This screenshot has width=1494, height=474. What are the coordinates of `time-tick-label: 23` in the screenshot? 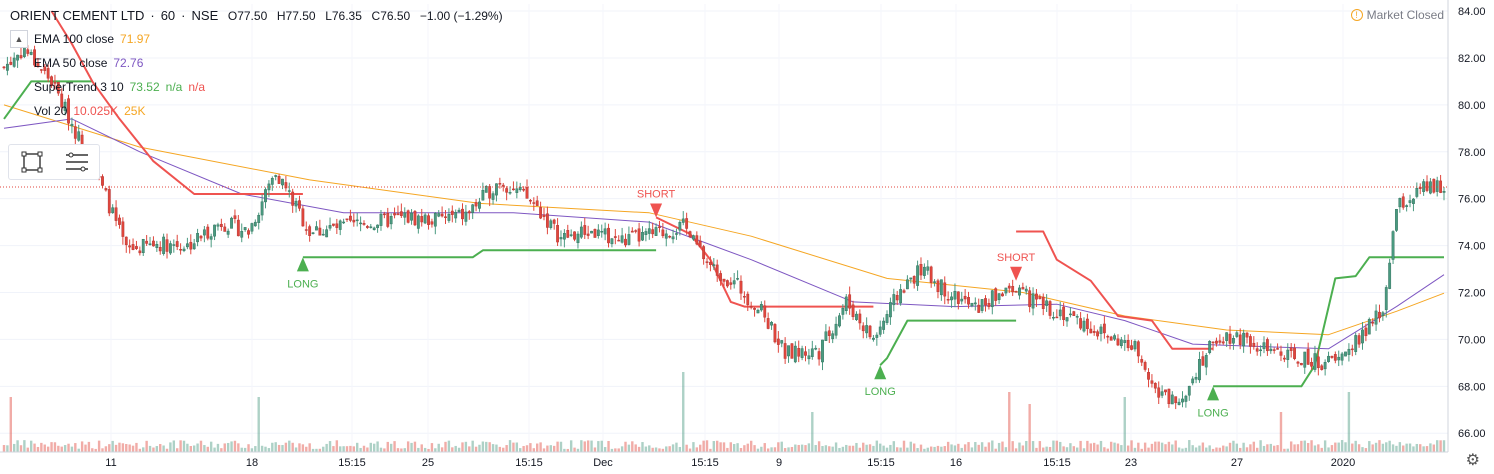 It's located at (1131, 463).